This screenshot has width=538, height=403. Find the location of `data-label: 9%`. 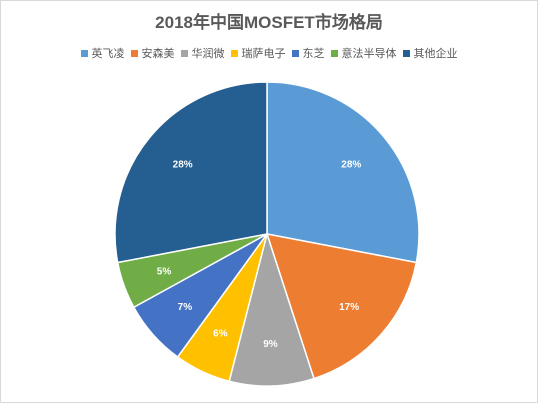

data-label: 9% is located at coordinates (270, 344).